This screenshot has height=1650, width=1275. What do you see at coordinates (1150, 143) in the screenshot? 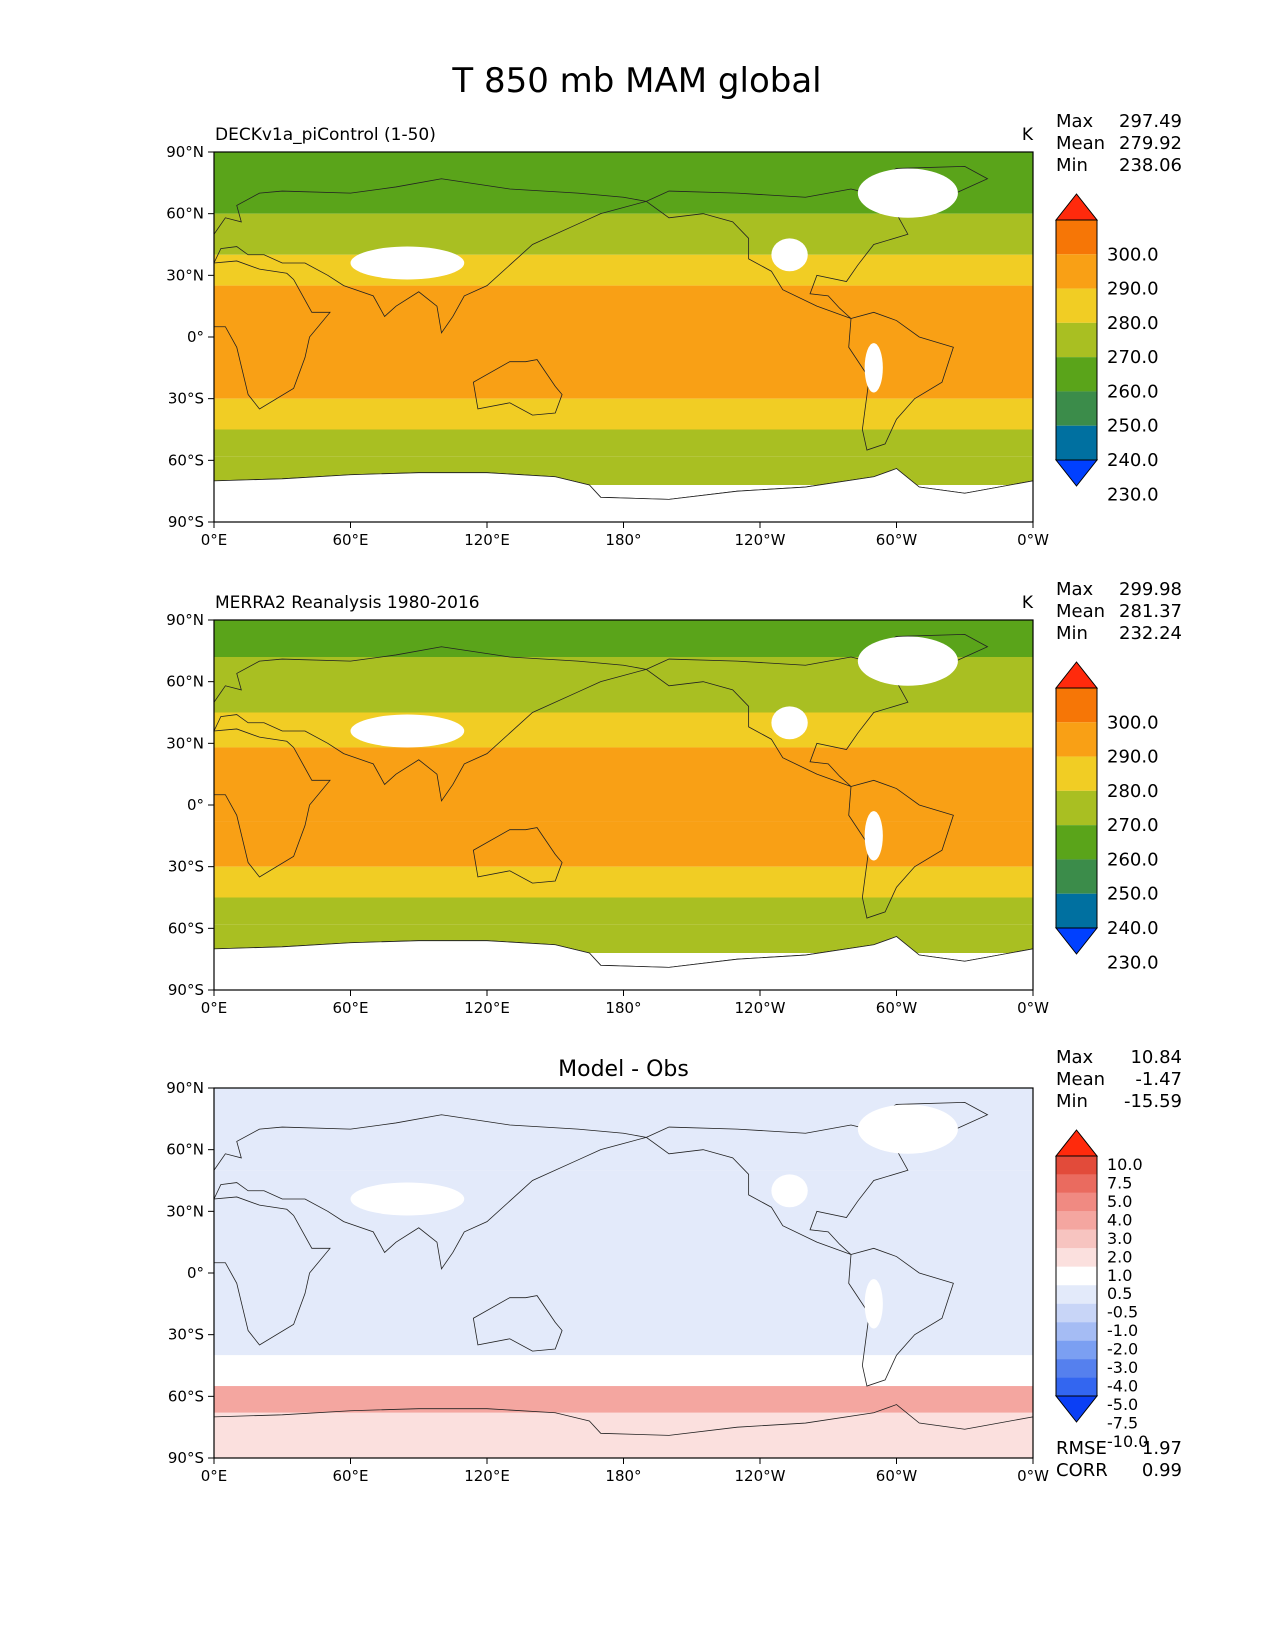
I see `stat-value-mean: 279.92` at bounding box center [1150, 143].